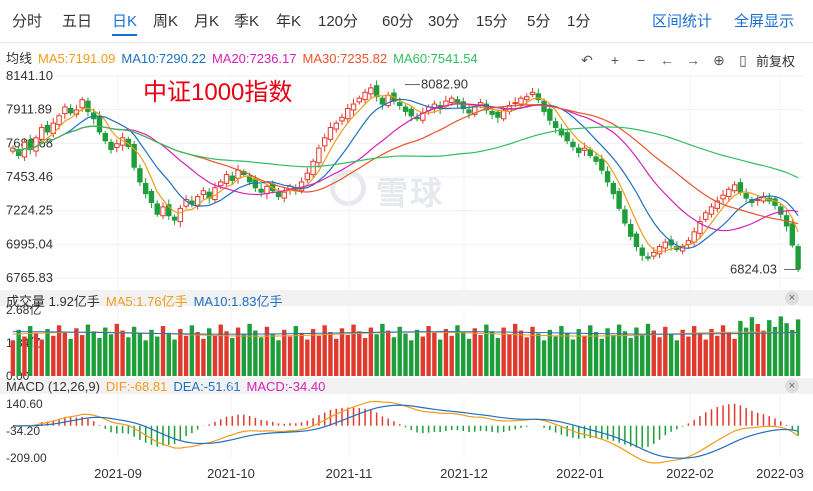 The height and width of the screenshot is (491, 813). What do you see at coordinates (444, 84) in the screenshot?
I see `high-label: 8082.90` at bounding box center [444, 84].